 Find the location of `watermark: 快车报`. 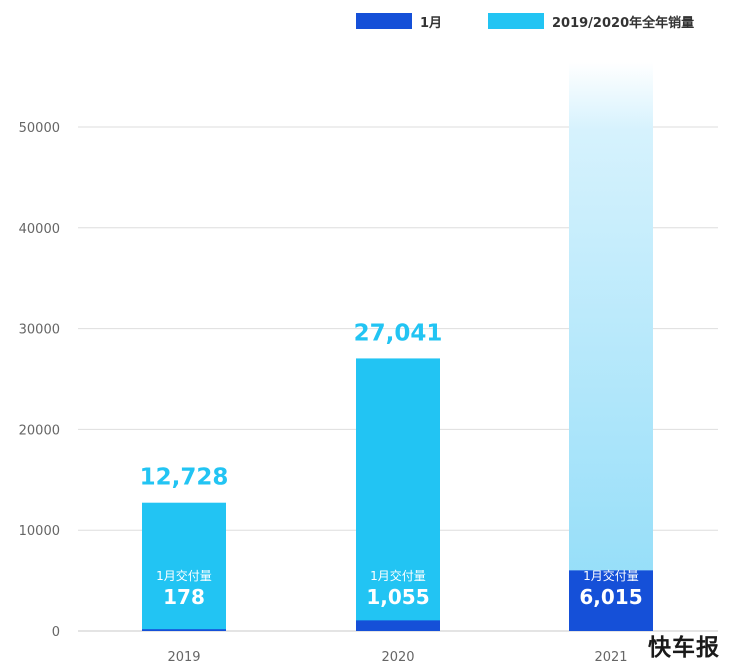

watermark: 快车报 is located at coordinates (684, 648).